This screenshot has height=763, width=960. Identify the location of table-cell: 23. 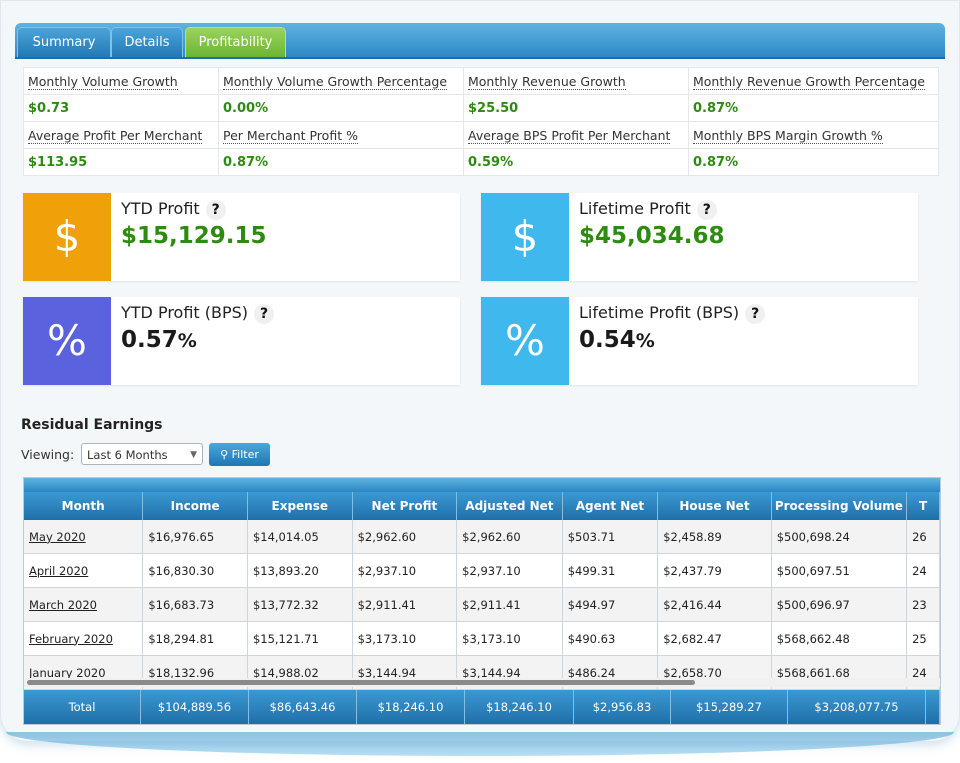
(923, 604).